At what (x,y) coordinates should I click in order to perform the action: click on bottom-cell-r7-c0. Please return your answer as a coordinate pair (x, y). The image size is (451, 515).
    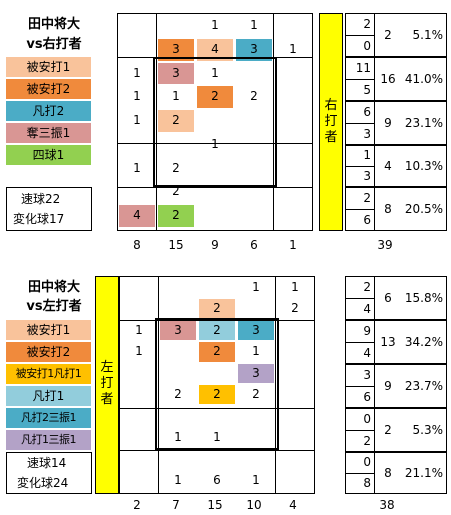
    Looking at the image, I should click on (139, 437).